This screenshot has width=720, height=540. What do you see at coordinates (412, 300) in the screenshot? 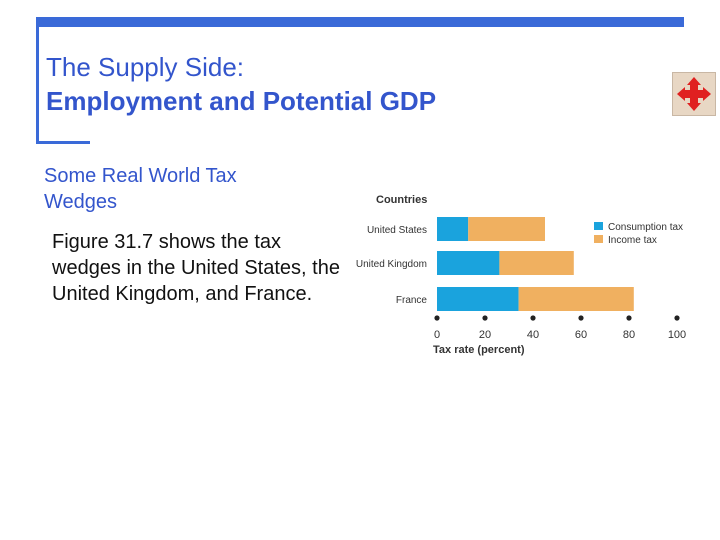
I see `category-label: France` at bounding box center [412, 300].